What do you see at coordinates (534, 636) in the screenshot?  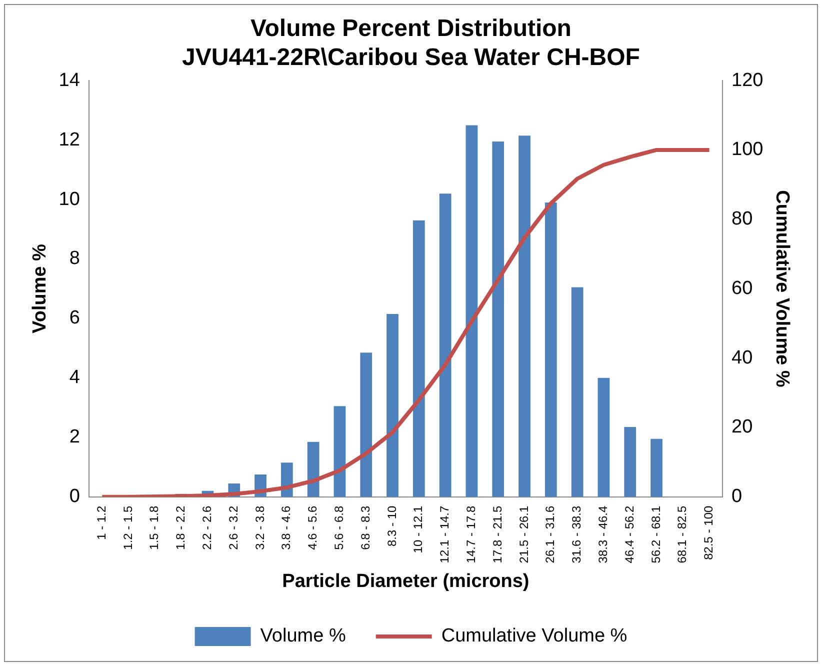 I see `legend-label: Cumulative Volume %` at bounding box center [534, 636].